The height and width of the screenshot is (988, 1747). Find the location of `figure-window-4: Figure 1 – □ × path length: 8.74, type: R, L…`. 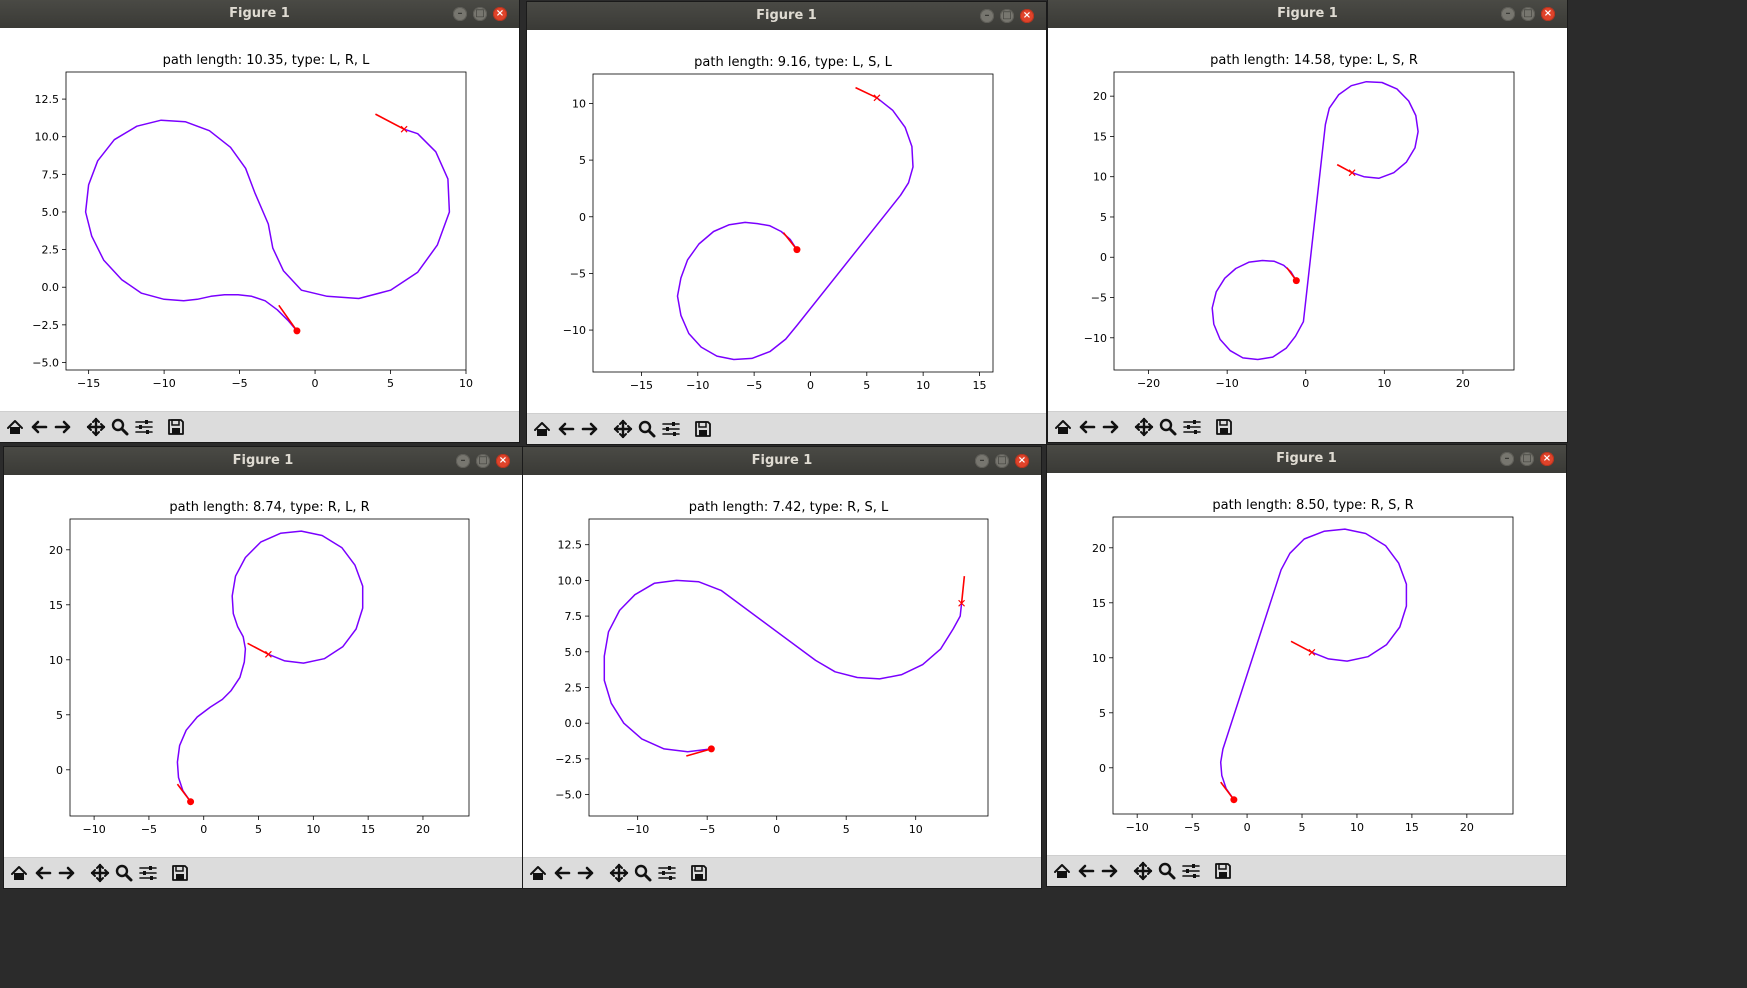

figure-window-4: Figure 1 – □ × path length: 8.74, type: R, L… is located at coordinates (263, 667).